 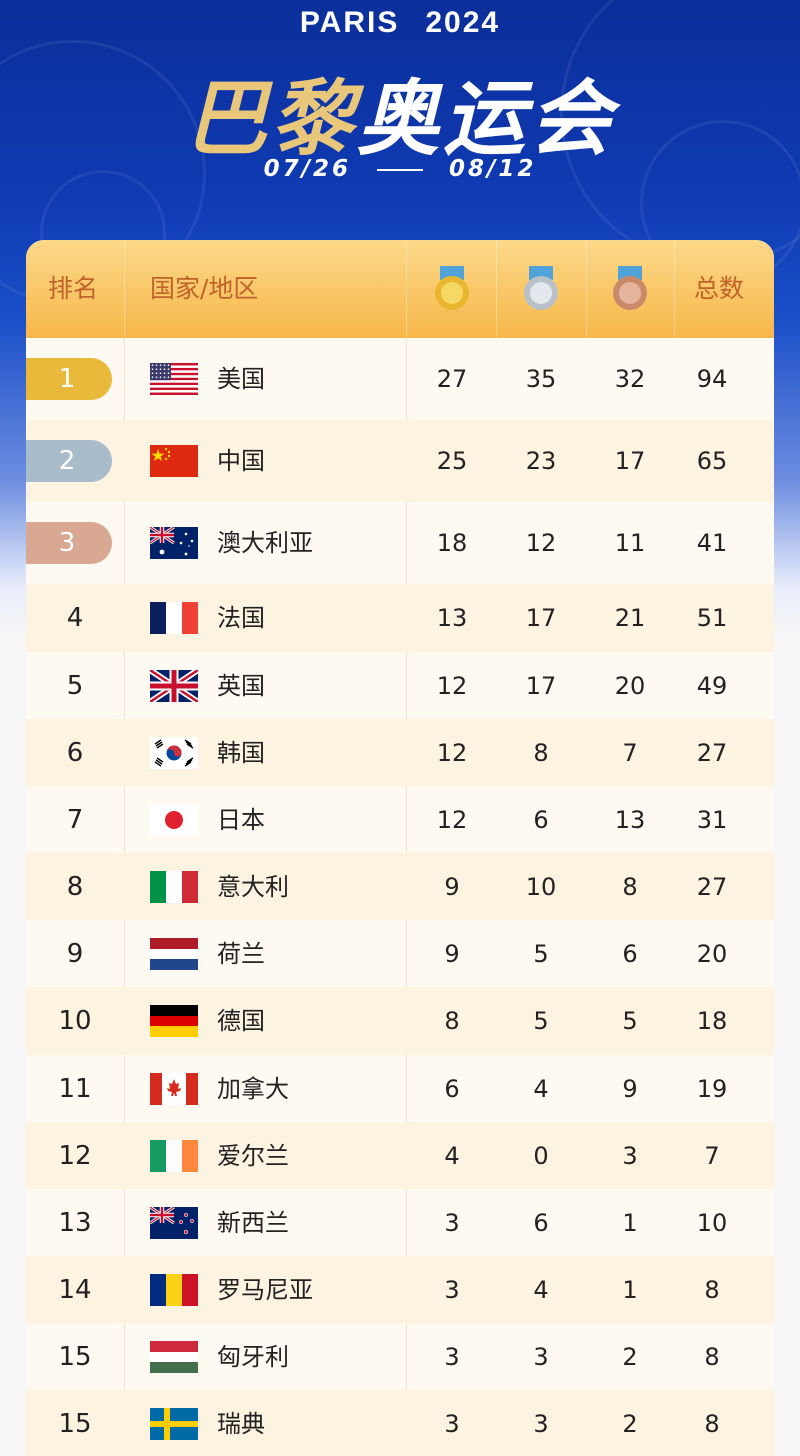 I want to click on hungary-flag-icon, so click(x=174, y=1356).